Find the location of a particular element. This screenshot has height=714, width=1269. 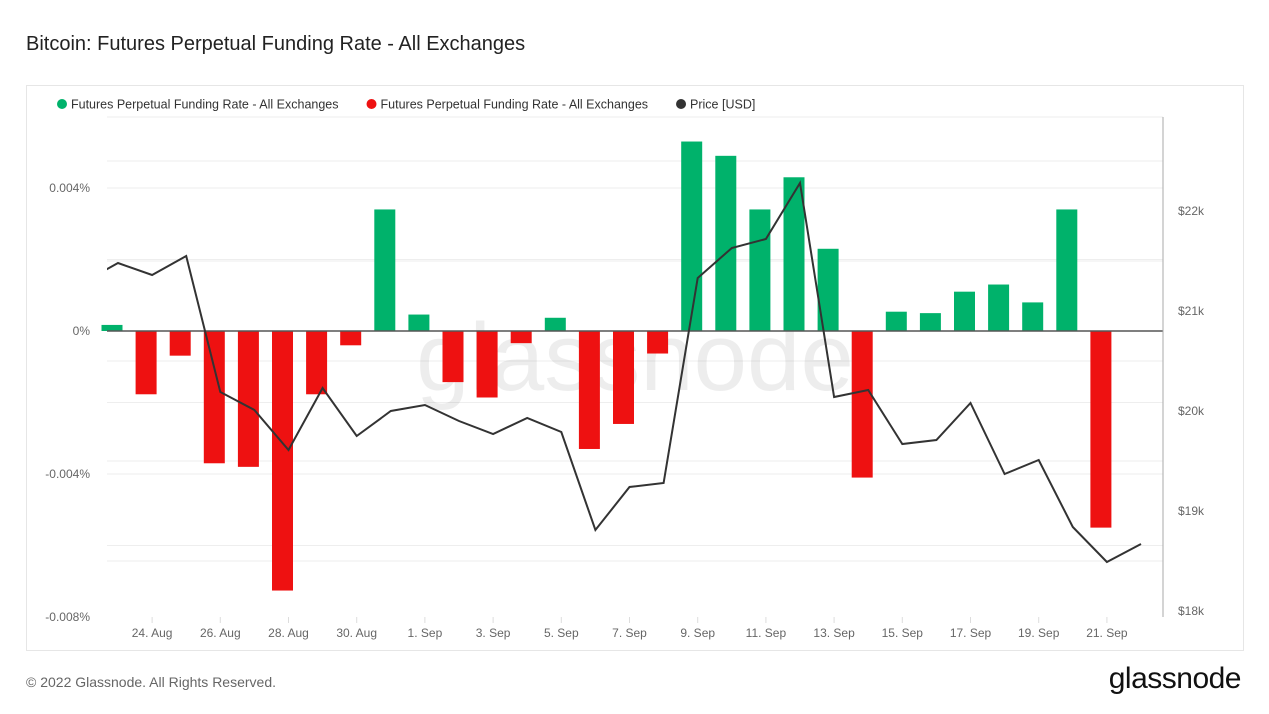

x-tick-label: 21. Sep is located at coordinates (1107, 633).